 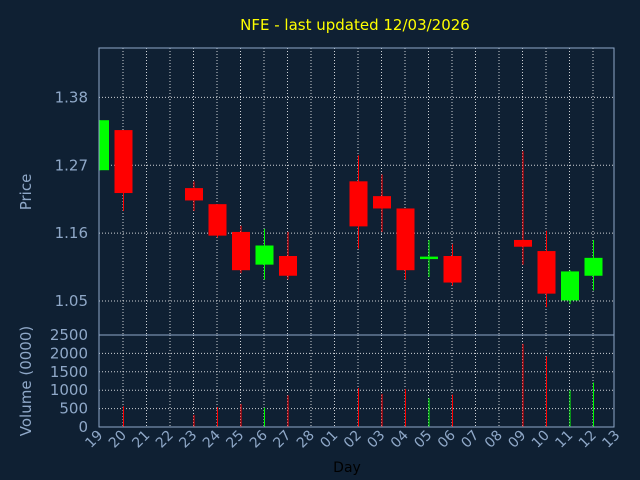 I want to click on x-tick-label: 02, so click(x=353, y=440).